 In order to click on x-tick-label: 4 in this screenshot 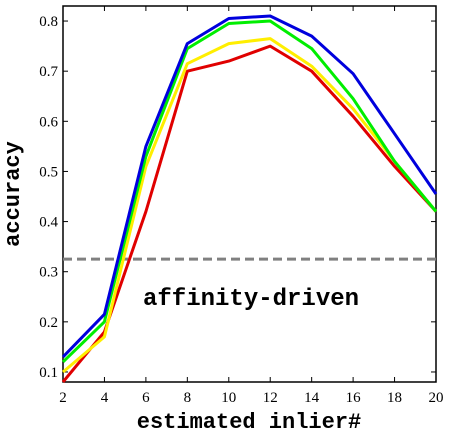, I will do `click(105, 398)`.